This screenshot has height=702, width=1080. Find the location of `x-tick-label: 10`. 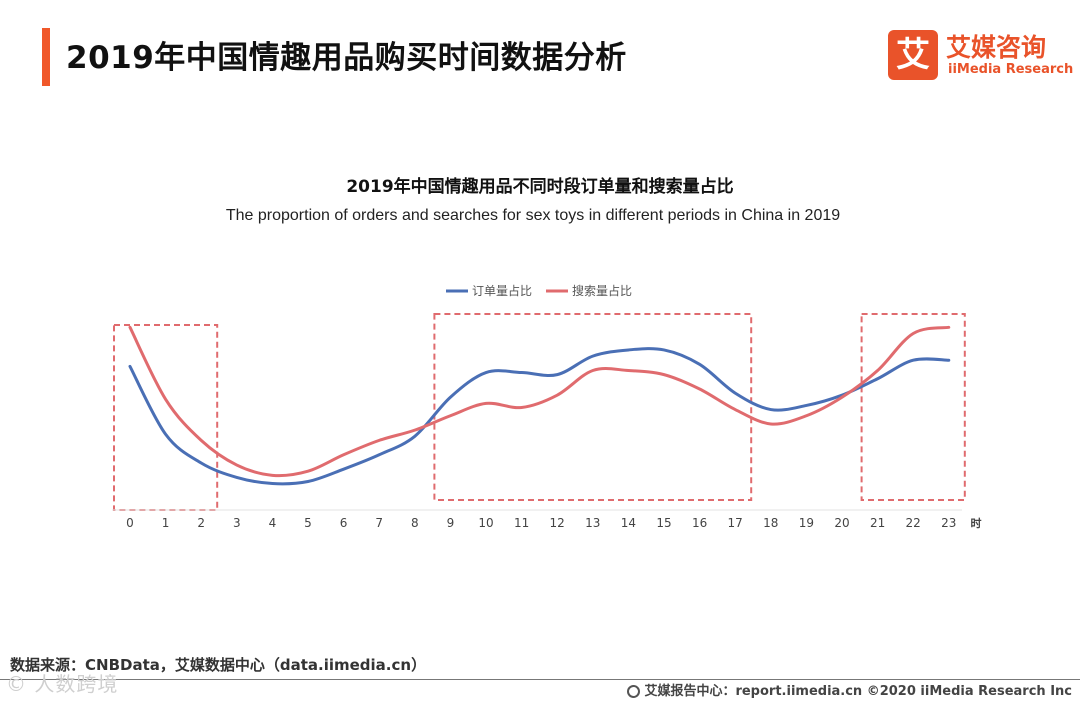

x-tick-label: 10 is located at coordinates (485, 523).